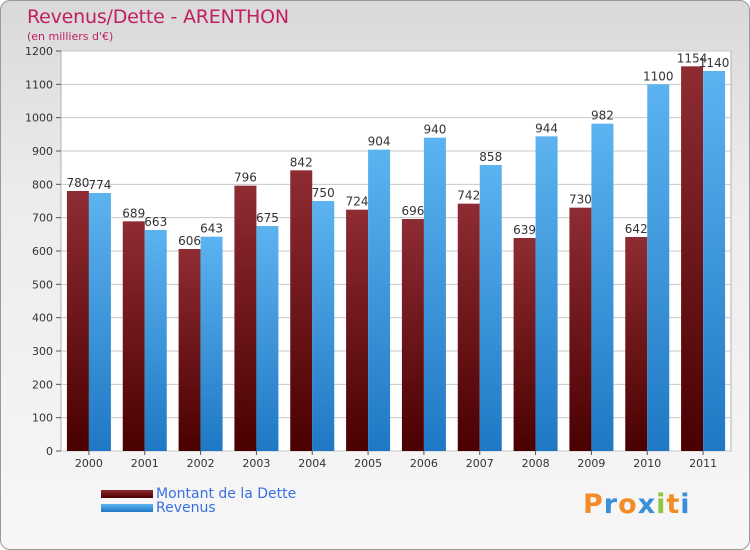 Image resolution: width=750 pixels, height=550 pixels. I want to click on x-tick-label: 2002, so click(201, 463).